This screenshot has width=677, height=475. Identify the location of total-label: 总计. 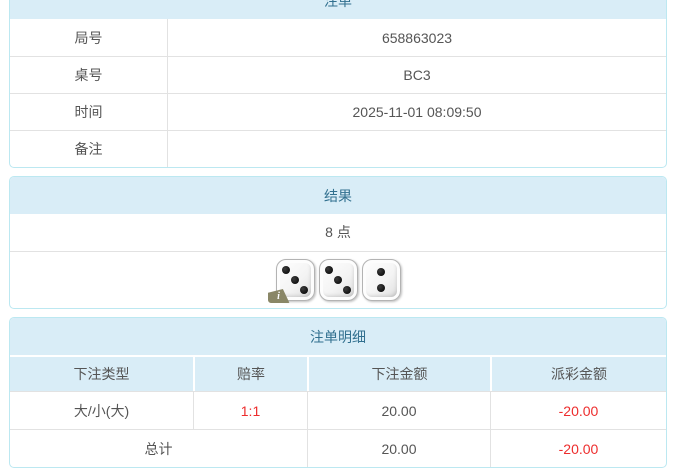
(158, 448).